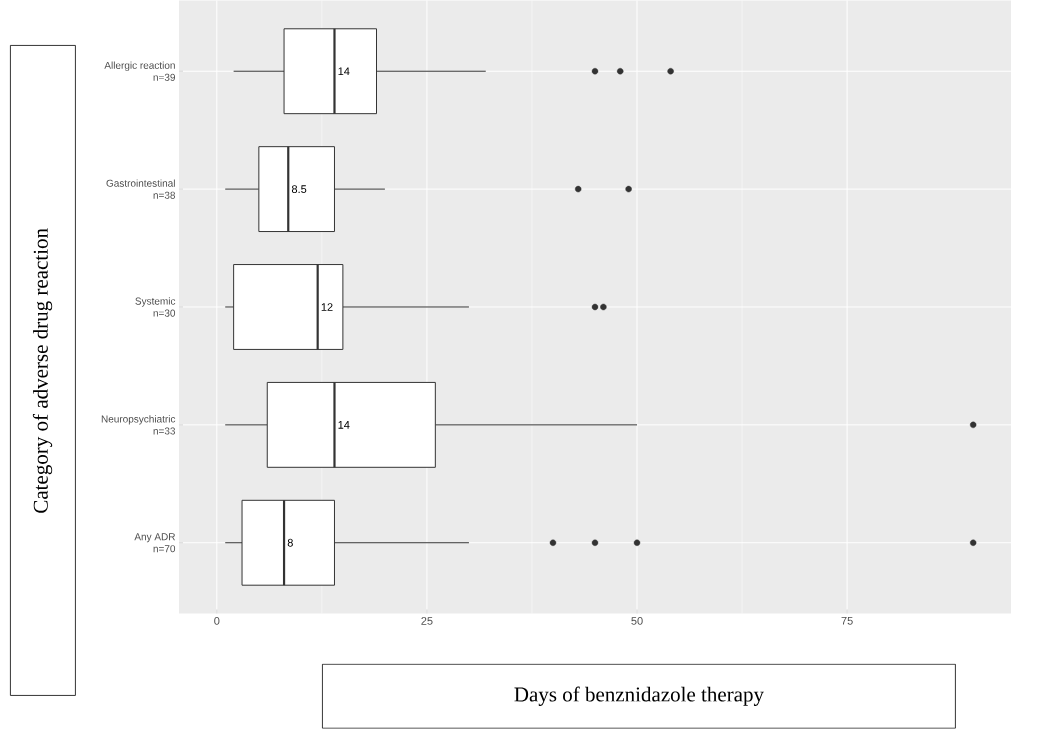  Describe the element at coordinates (138, 425) in the screenshot. I see `y-tick-label: Neuropsychiatric n=33` at that location.